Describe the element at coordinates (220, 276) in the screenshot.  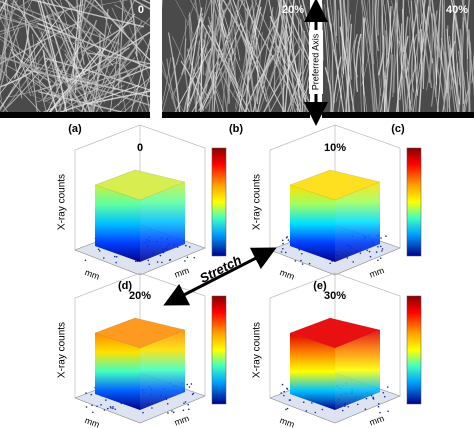
I see `stretch-arrow` at that location.